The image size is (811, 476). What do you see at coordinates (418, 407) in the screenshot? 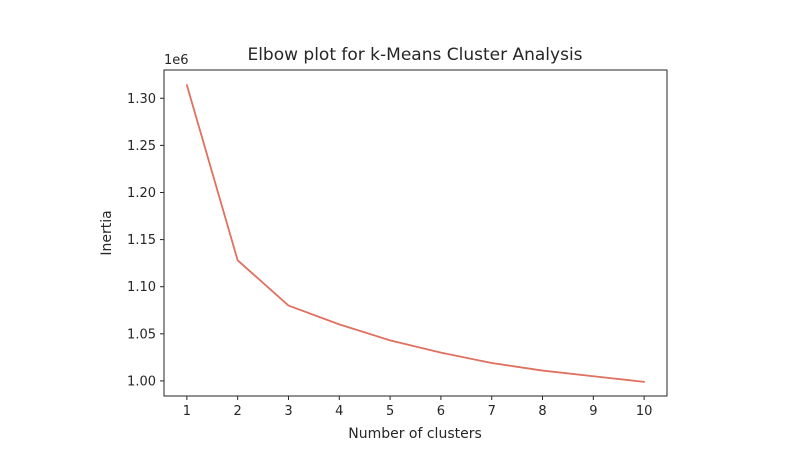
I see `x-axis-ticks: 1 2 3 4 5 6 7 8 9 10` at bounding box center [418, 407].